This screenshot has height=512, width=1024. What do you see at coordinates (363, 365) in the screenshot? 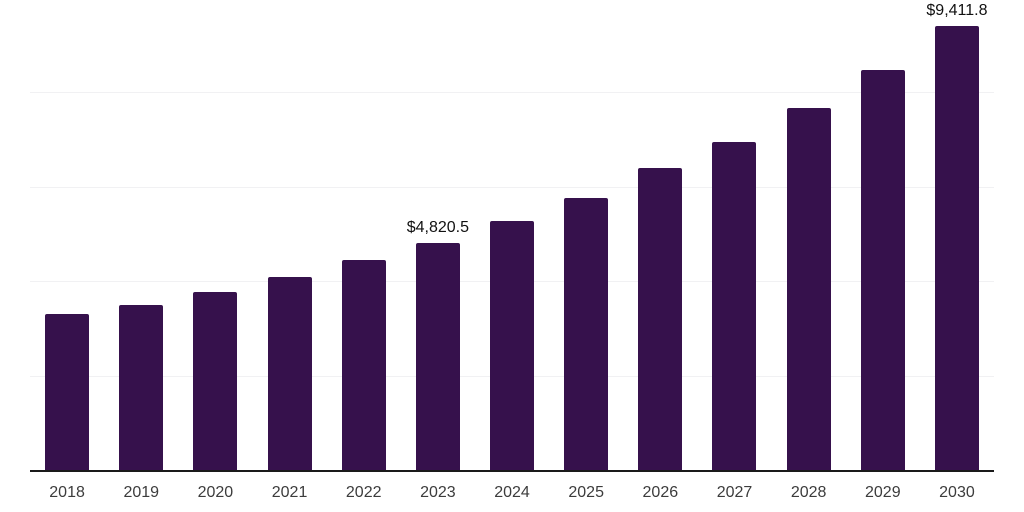
I see `bar-2022` at bounding box center [363, 365].